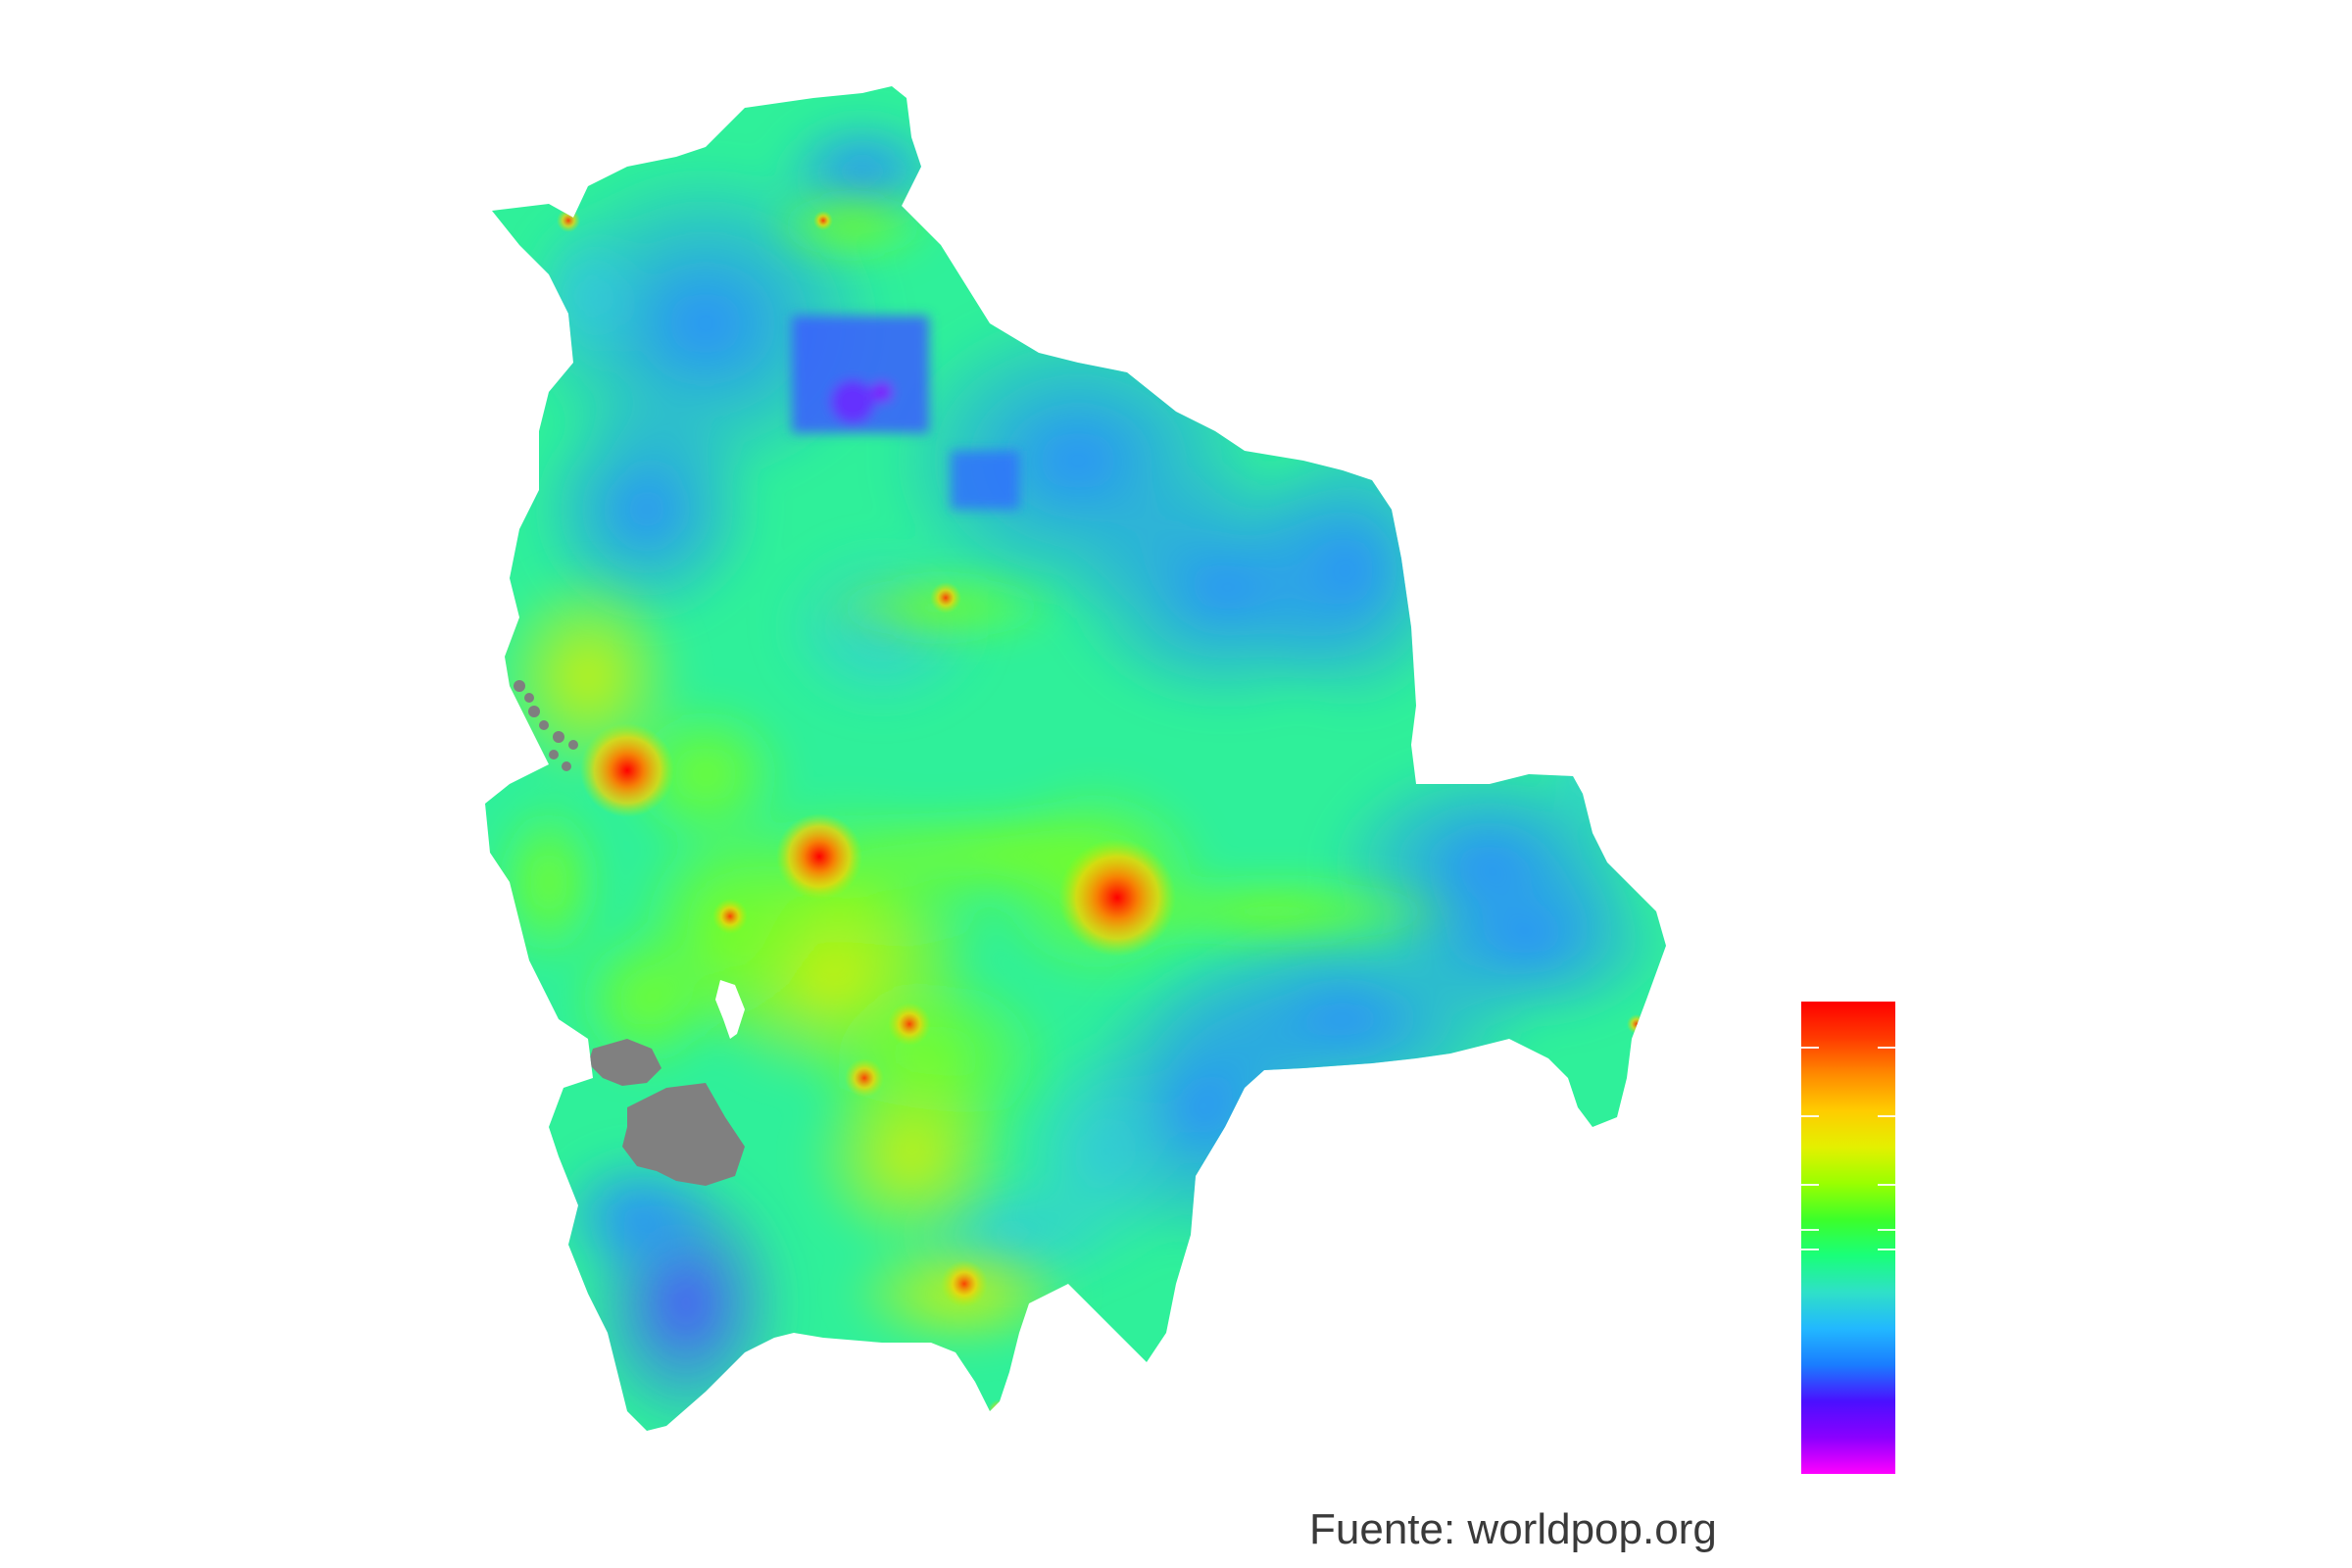 The height and width of the screenshot is (1568, 2352). I want to click on salt-flat-uyuni, so click(683, 1134).